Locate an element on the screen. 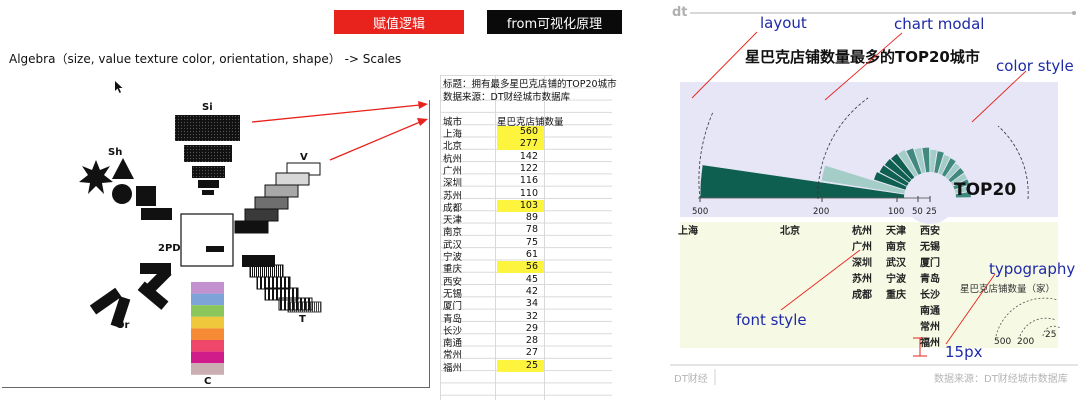  table-cell-city: 广州 is located at coordinates (453, 171).